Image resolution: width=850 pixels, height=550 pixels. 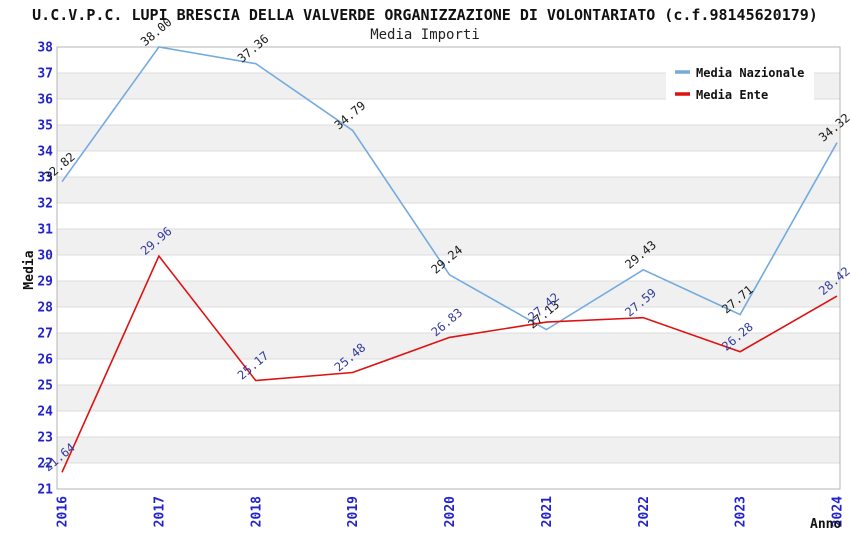 I want to click on y-tick-label: 30, so click(x=45, y=256).